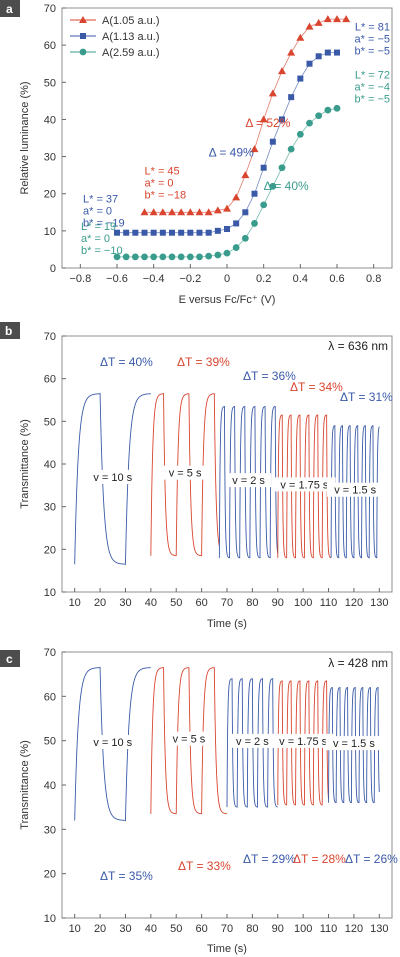 The width and height of the screenshot is (400, 957). Describe the element at coordinates (252, 929) in the screenshot. I see `c-x-tick-label: 80` at that location.